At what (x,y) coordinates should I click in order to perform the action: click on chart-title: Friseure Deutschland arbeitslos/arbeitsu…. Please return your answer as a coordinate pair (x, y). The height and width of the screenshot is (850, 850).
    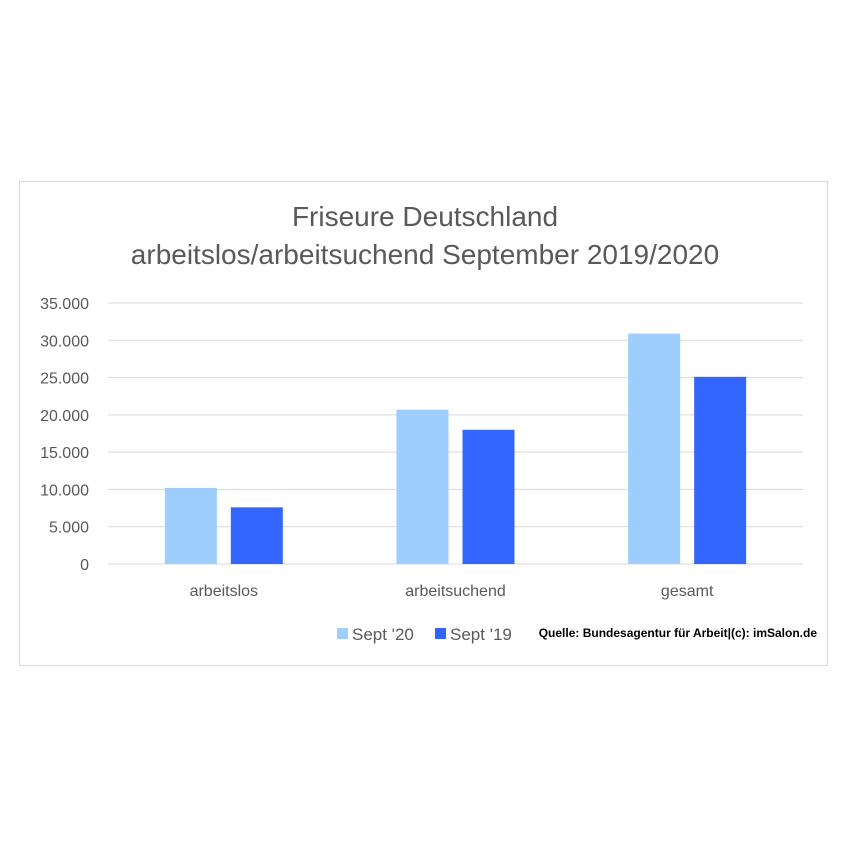
    Looking at the image, I should click on (425, 236).